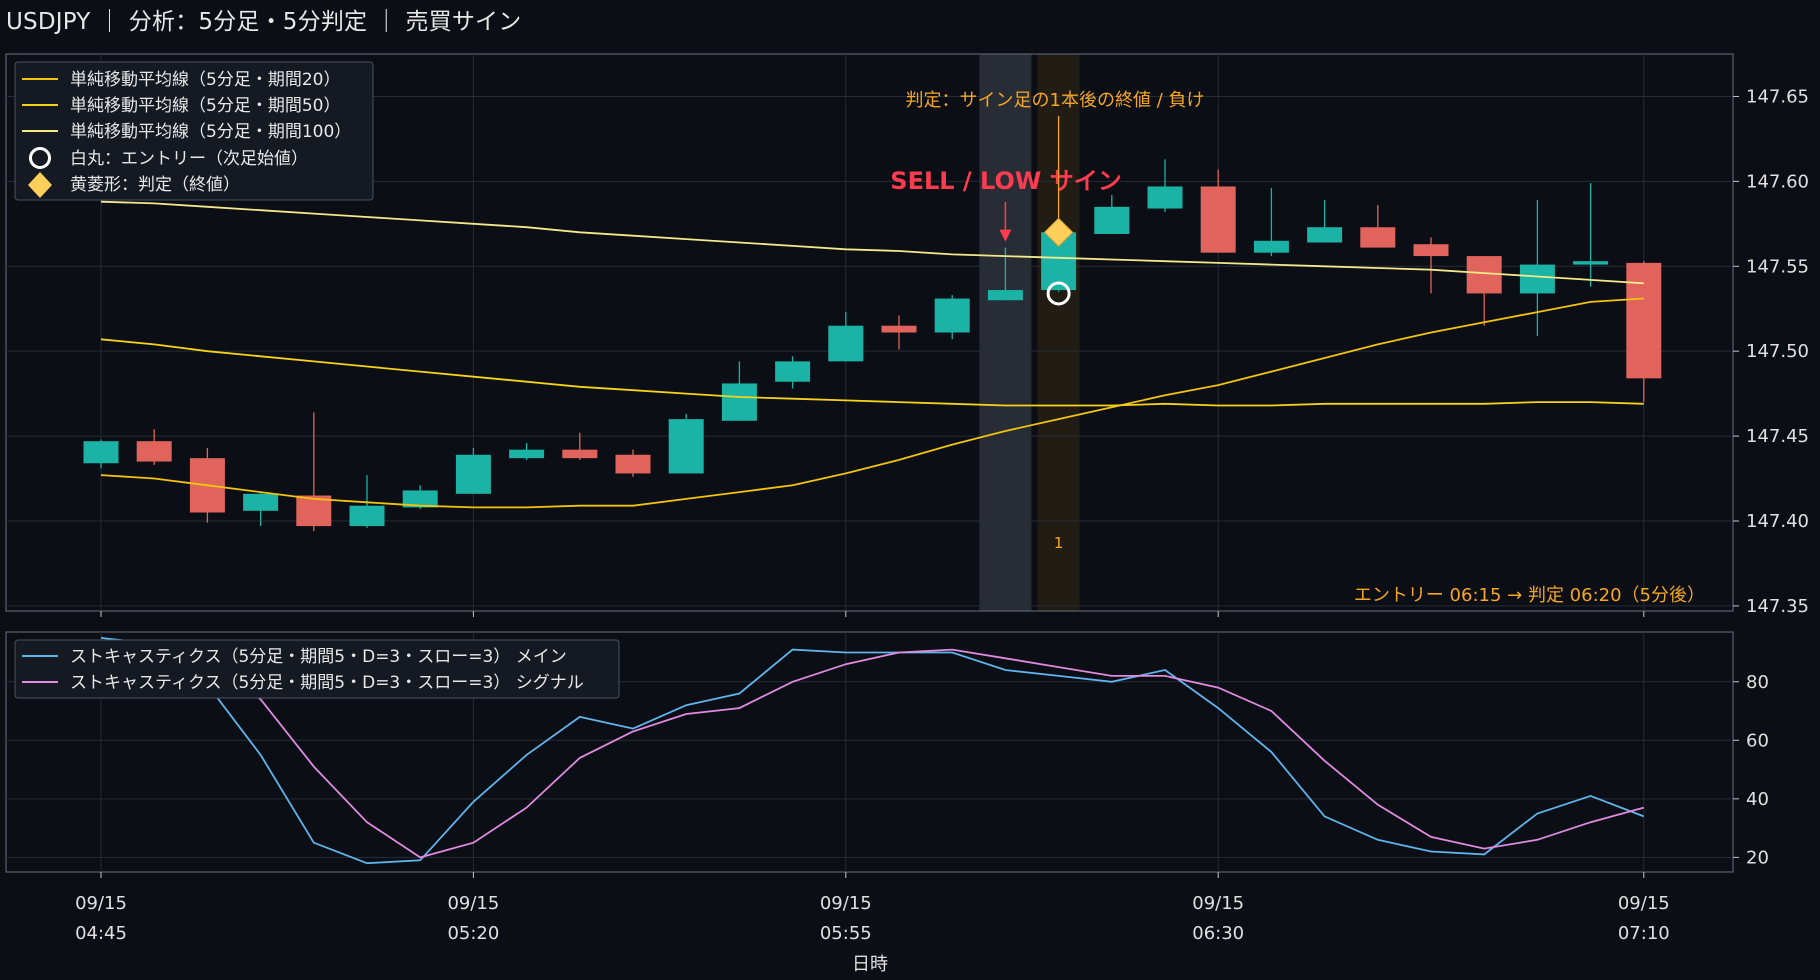 This screenshot has height=980, width=1820. Describe the element at coordinates (872, 372) in the screenshot. I see `sma50-line` at that location.